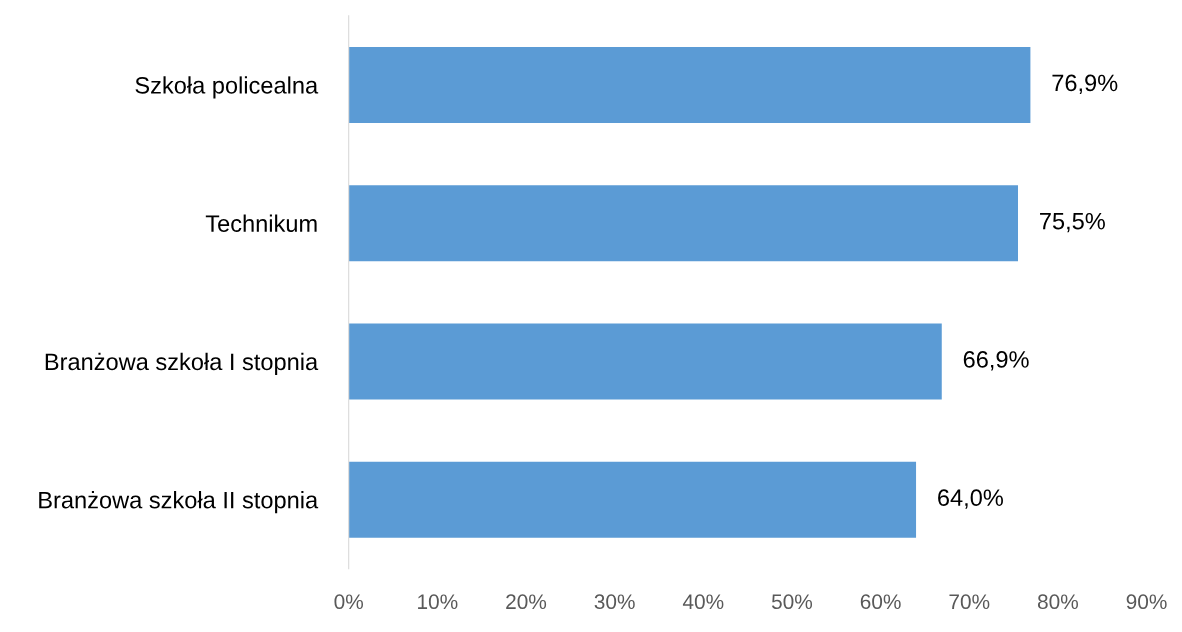 This screenshot has height=632, width=1182. What do you see at coordinates (182, 363) in the screenshot?
I see `y-tick-label: Branżowa szkoła I stopnia` at bounding box center [182, 363].